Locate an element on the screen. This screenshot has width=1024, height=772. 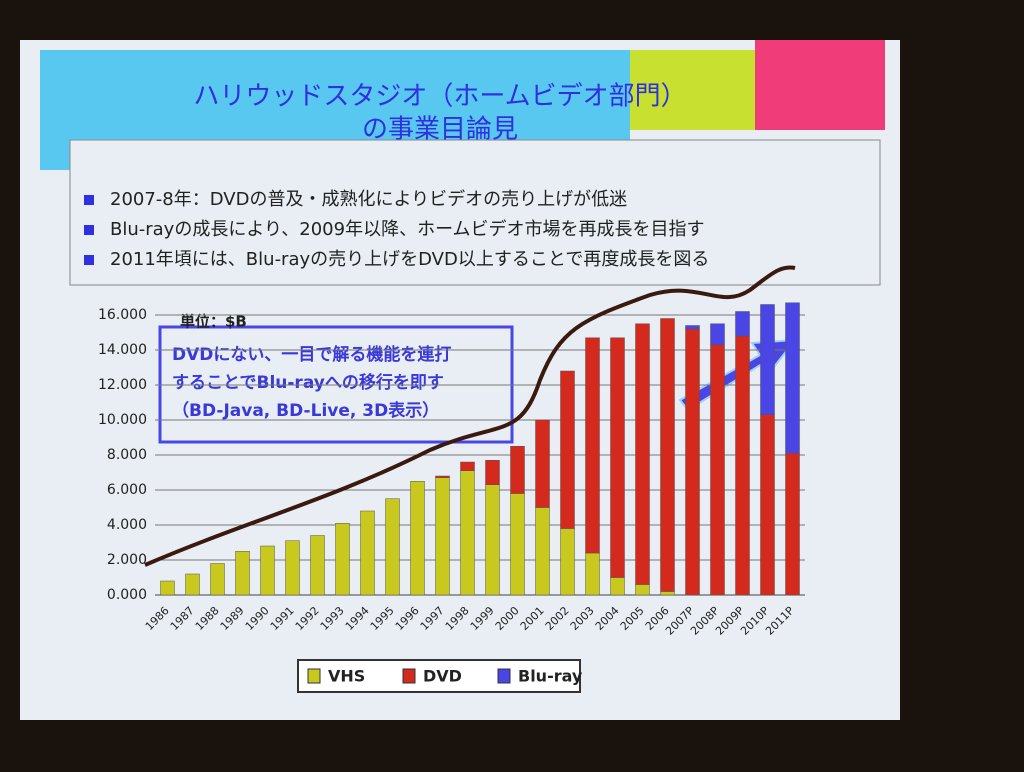
annotation-text: DVDにない、一目で解る機能を連打 is located at coordinates (311, 354).